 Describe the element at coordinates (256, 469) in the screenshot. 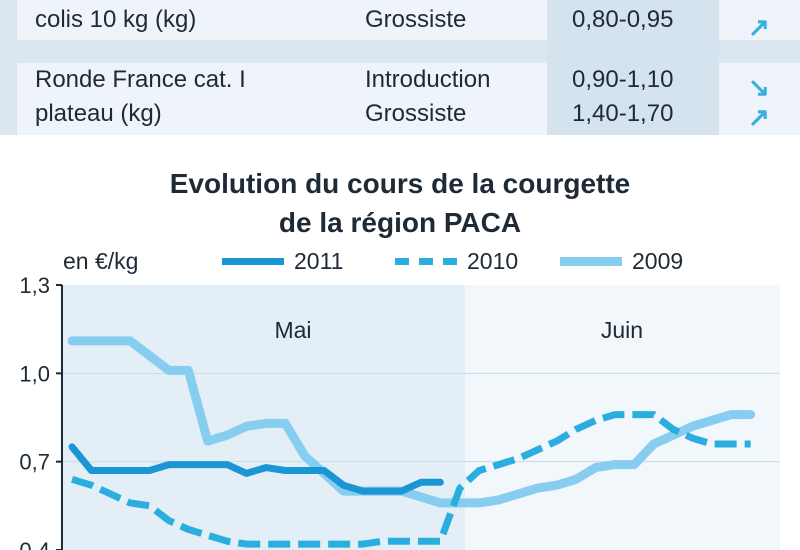

I see `series-line-2011` at that location.